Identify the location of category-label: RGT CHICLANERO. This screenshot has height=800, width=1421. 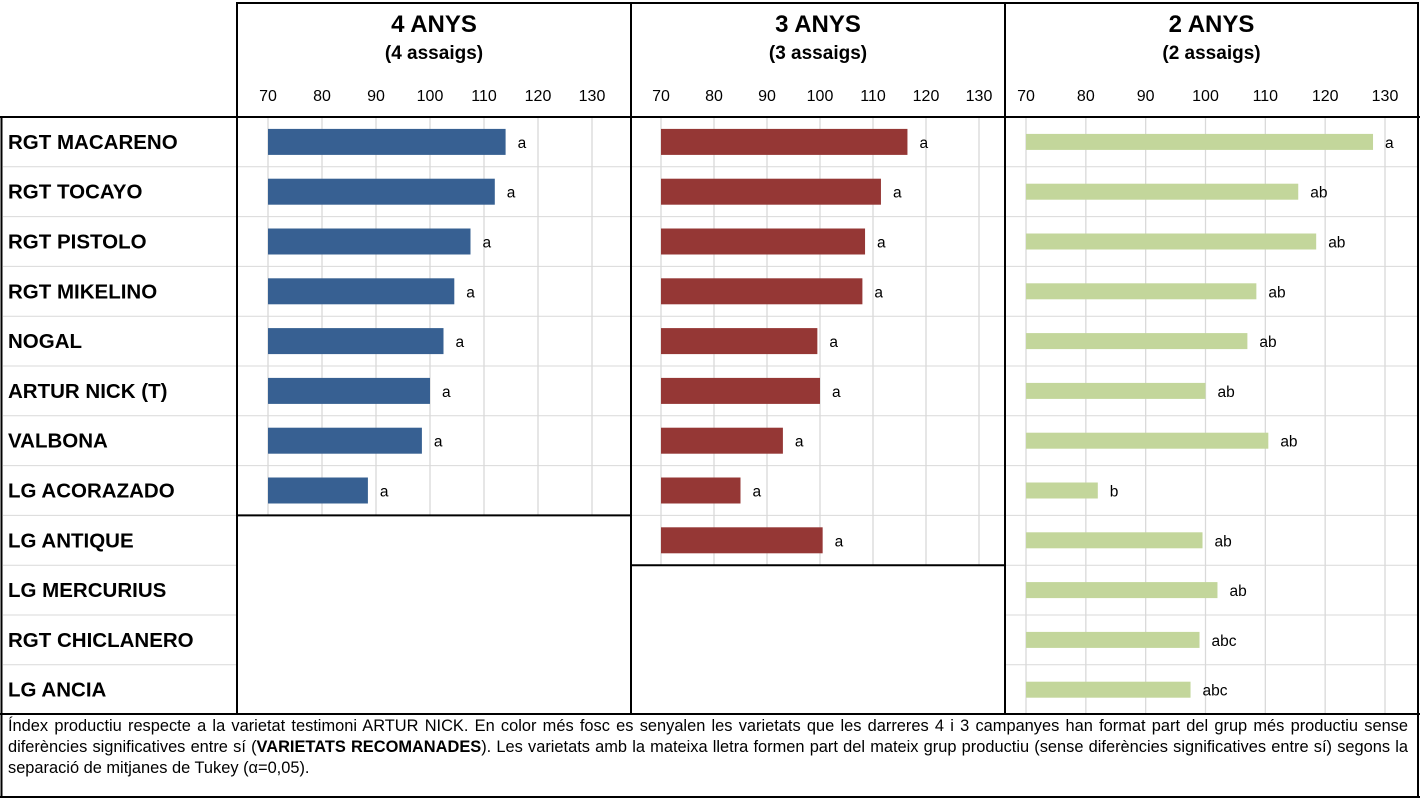
(101, 640).